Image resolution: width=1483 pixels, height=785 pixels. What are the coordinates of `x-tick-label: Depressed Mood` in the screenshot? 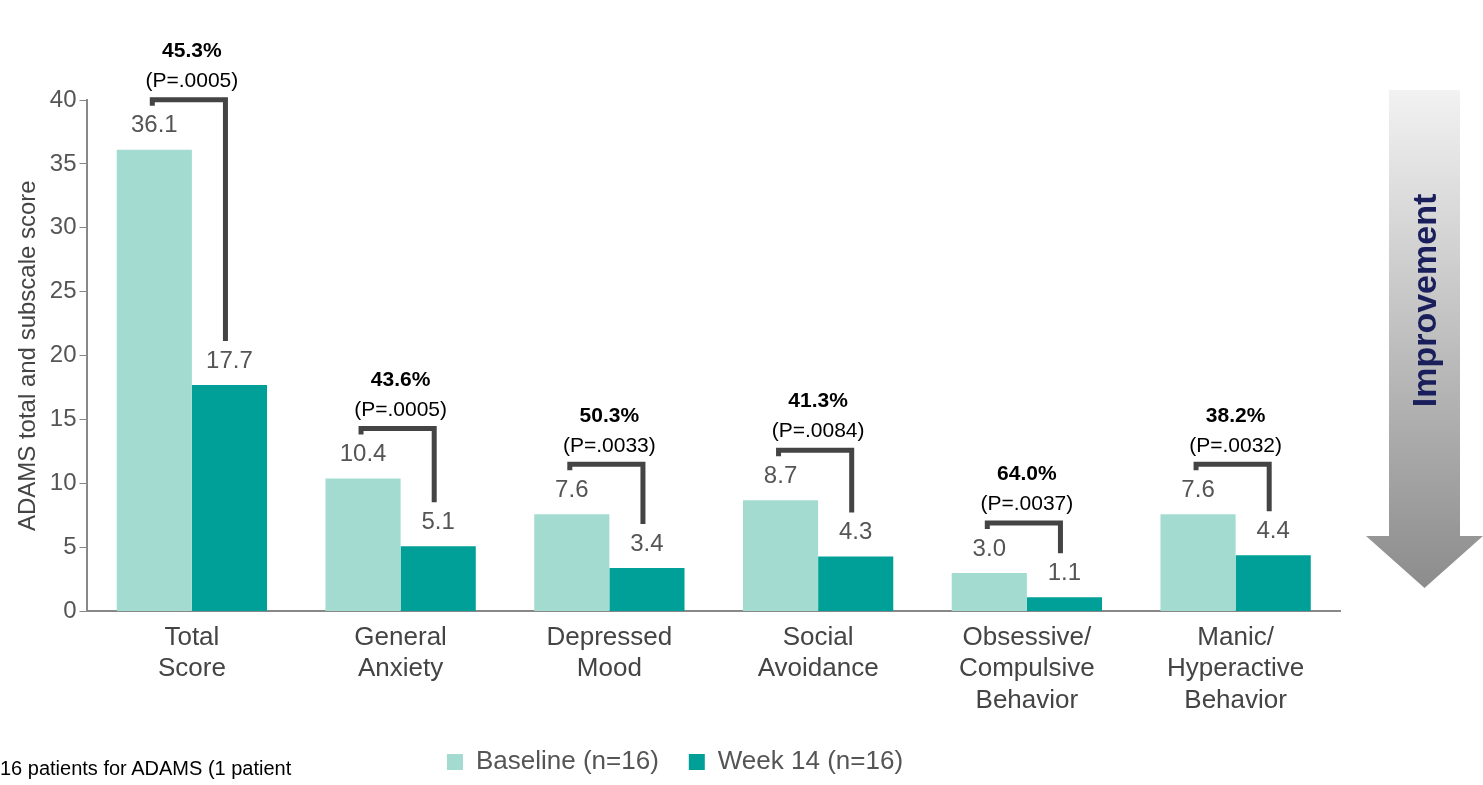 It's located at (609, 652).